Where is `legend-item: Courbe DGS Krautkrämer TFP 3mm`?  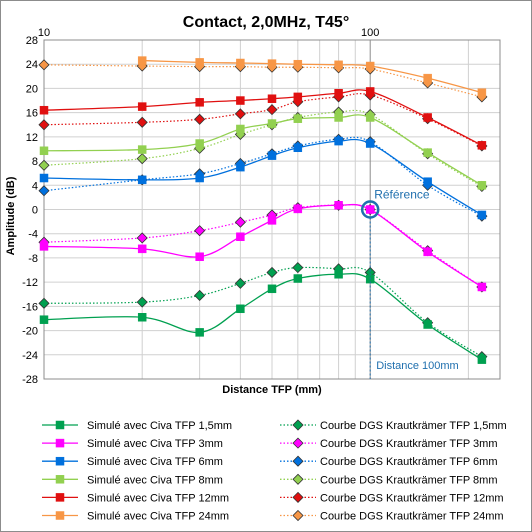
legend-item: Courbe DGS Krautkrämer TFP 3mm is located at coordinates (388, 443).